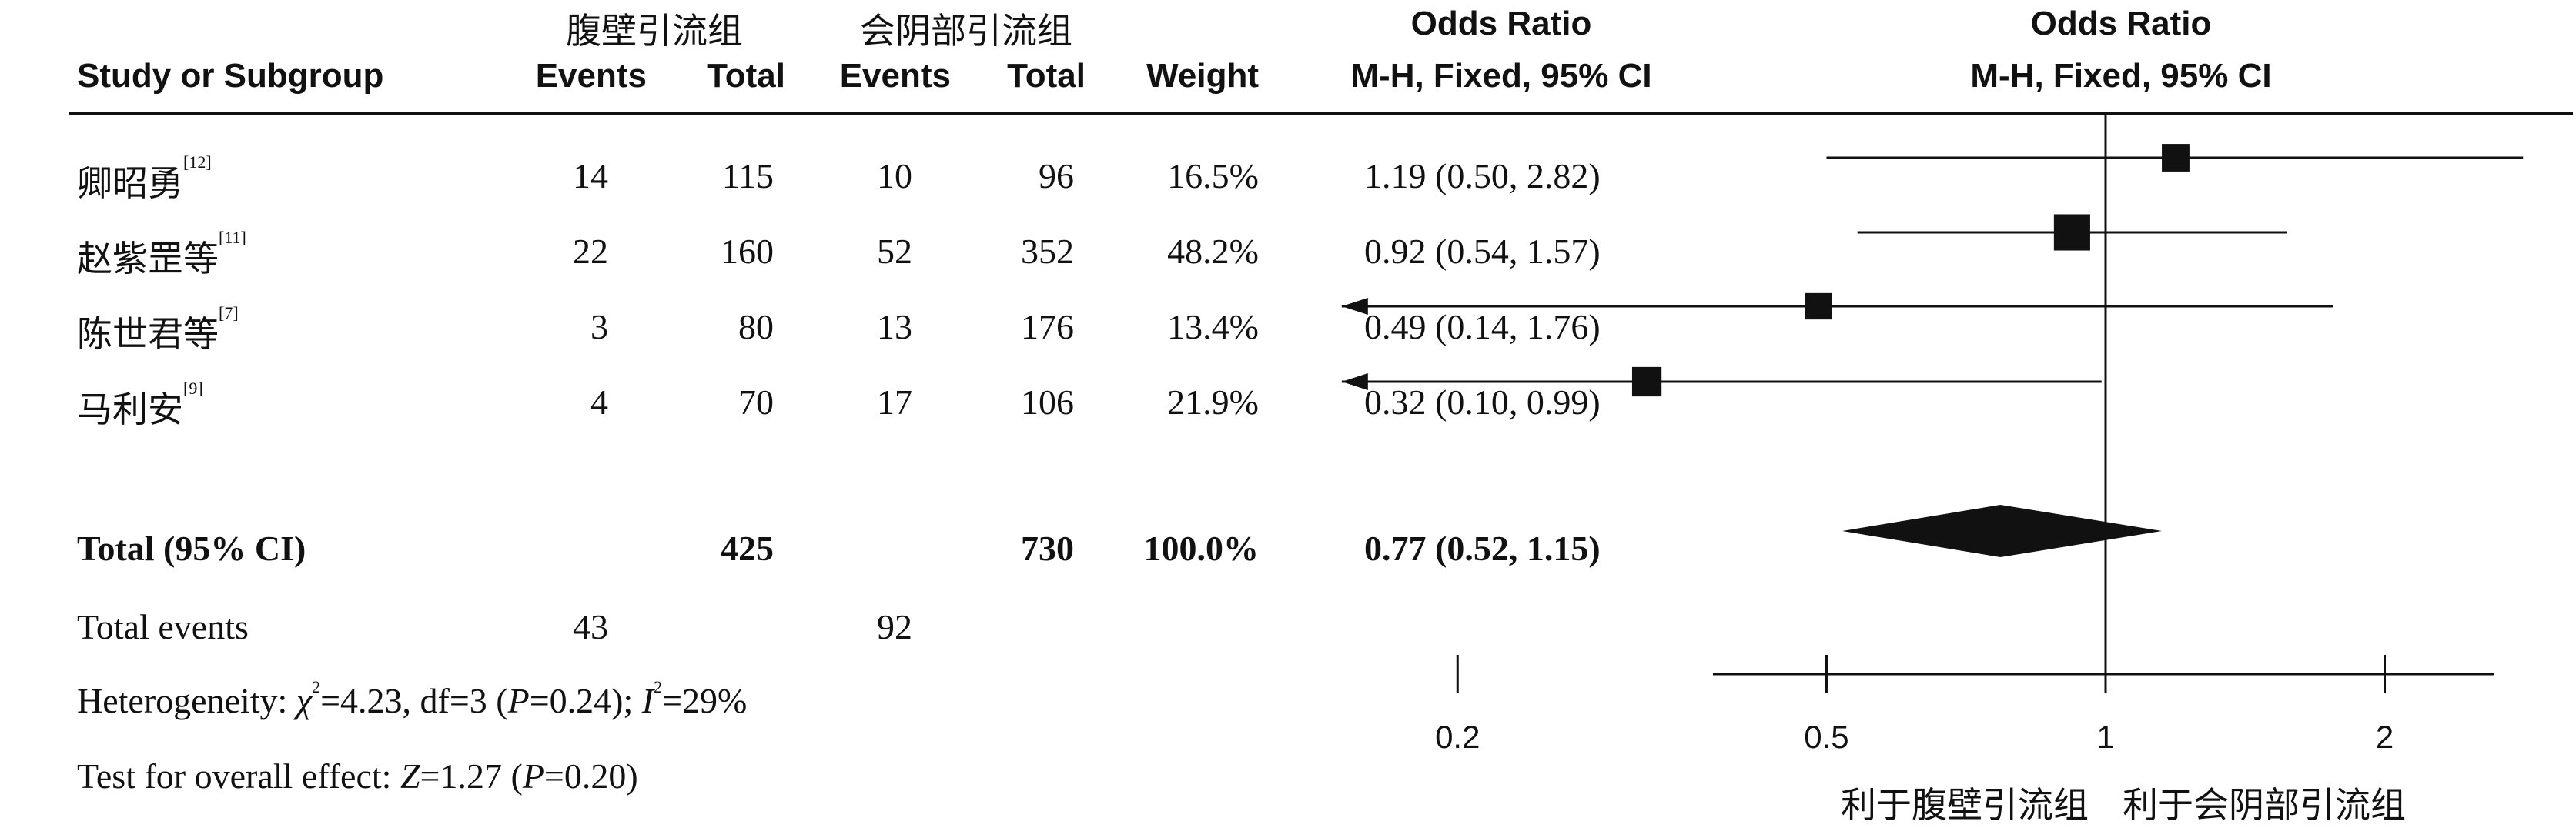 Image resolution: width=2576 pixels, height=828 pixels. I want to click on total-ci: 0.77 (0.52, 1.15), so click(1483, 548).